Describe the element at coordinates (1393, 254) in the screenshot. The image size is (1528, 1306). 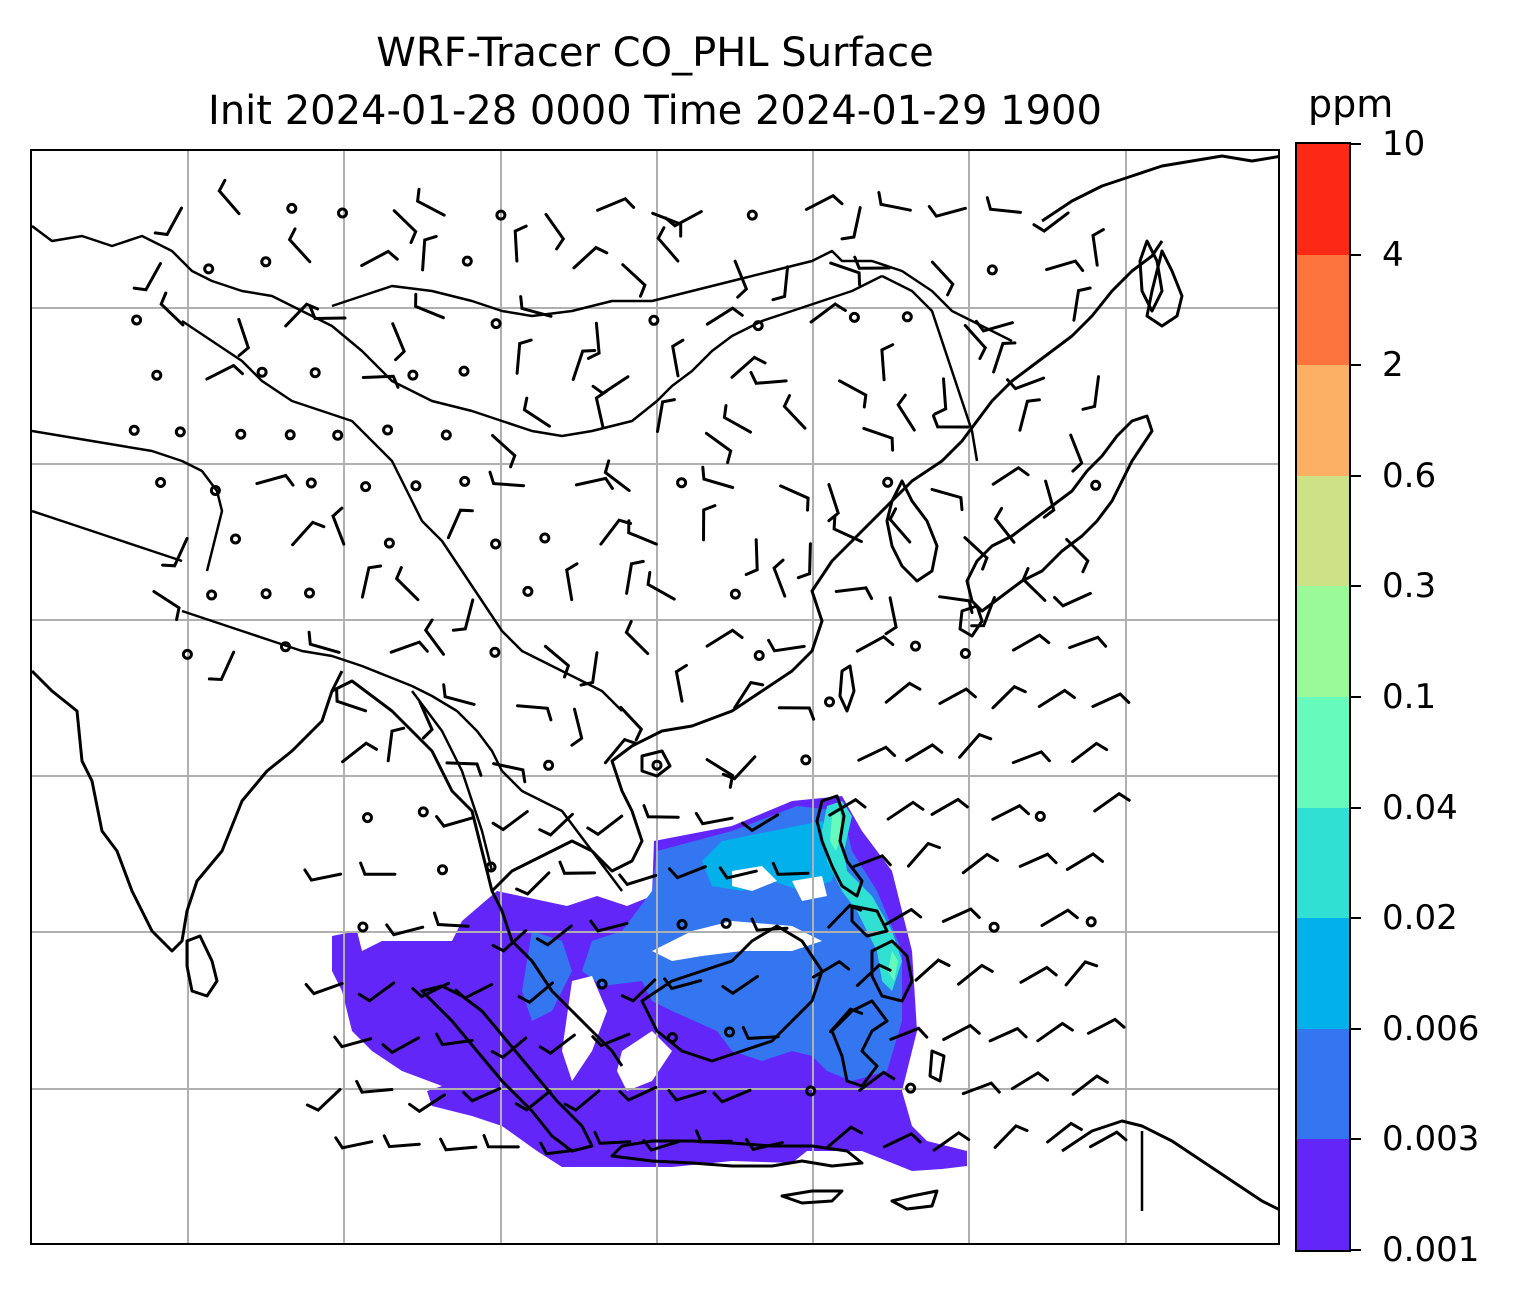
I see `colorbar-tick-label: 4` at that location.